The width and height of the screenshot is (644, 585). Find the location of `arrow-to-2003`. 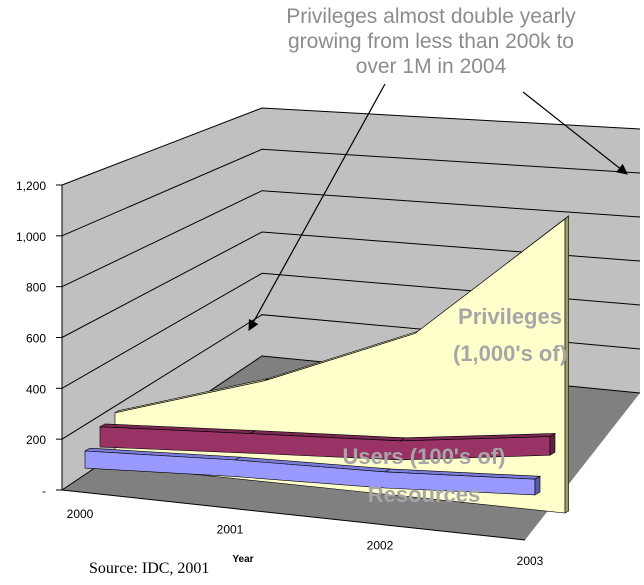

arrow-to-2003 is located at coordinates (575, 133).